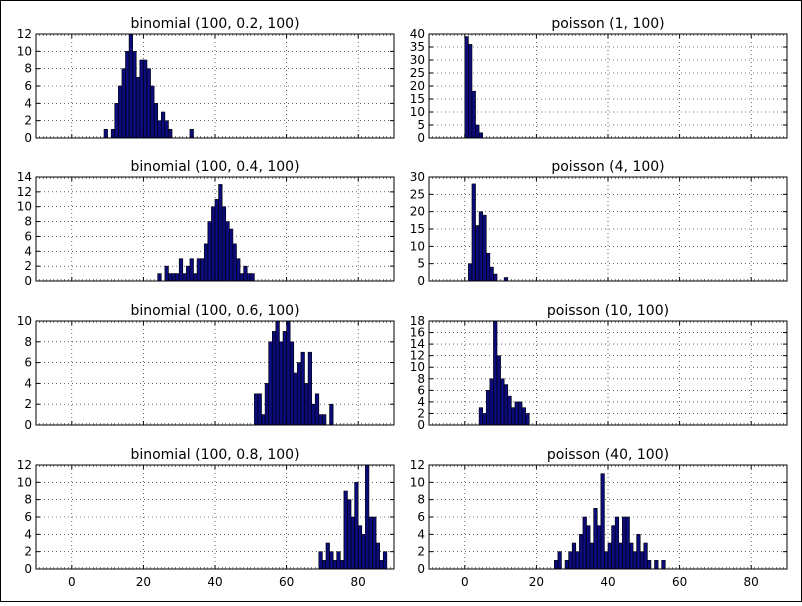  What do you see at coordinates (599, 518) in the screenshot?
I see `subplot-8: poisson (40, 100) 0 2 4 6 8 10 12 0 20 40 60 80` at bounding box center [599, 518].